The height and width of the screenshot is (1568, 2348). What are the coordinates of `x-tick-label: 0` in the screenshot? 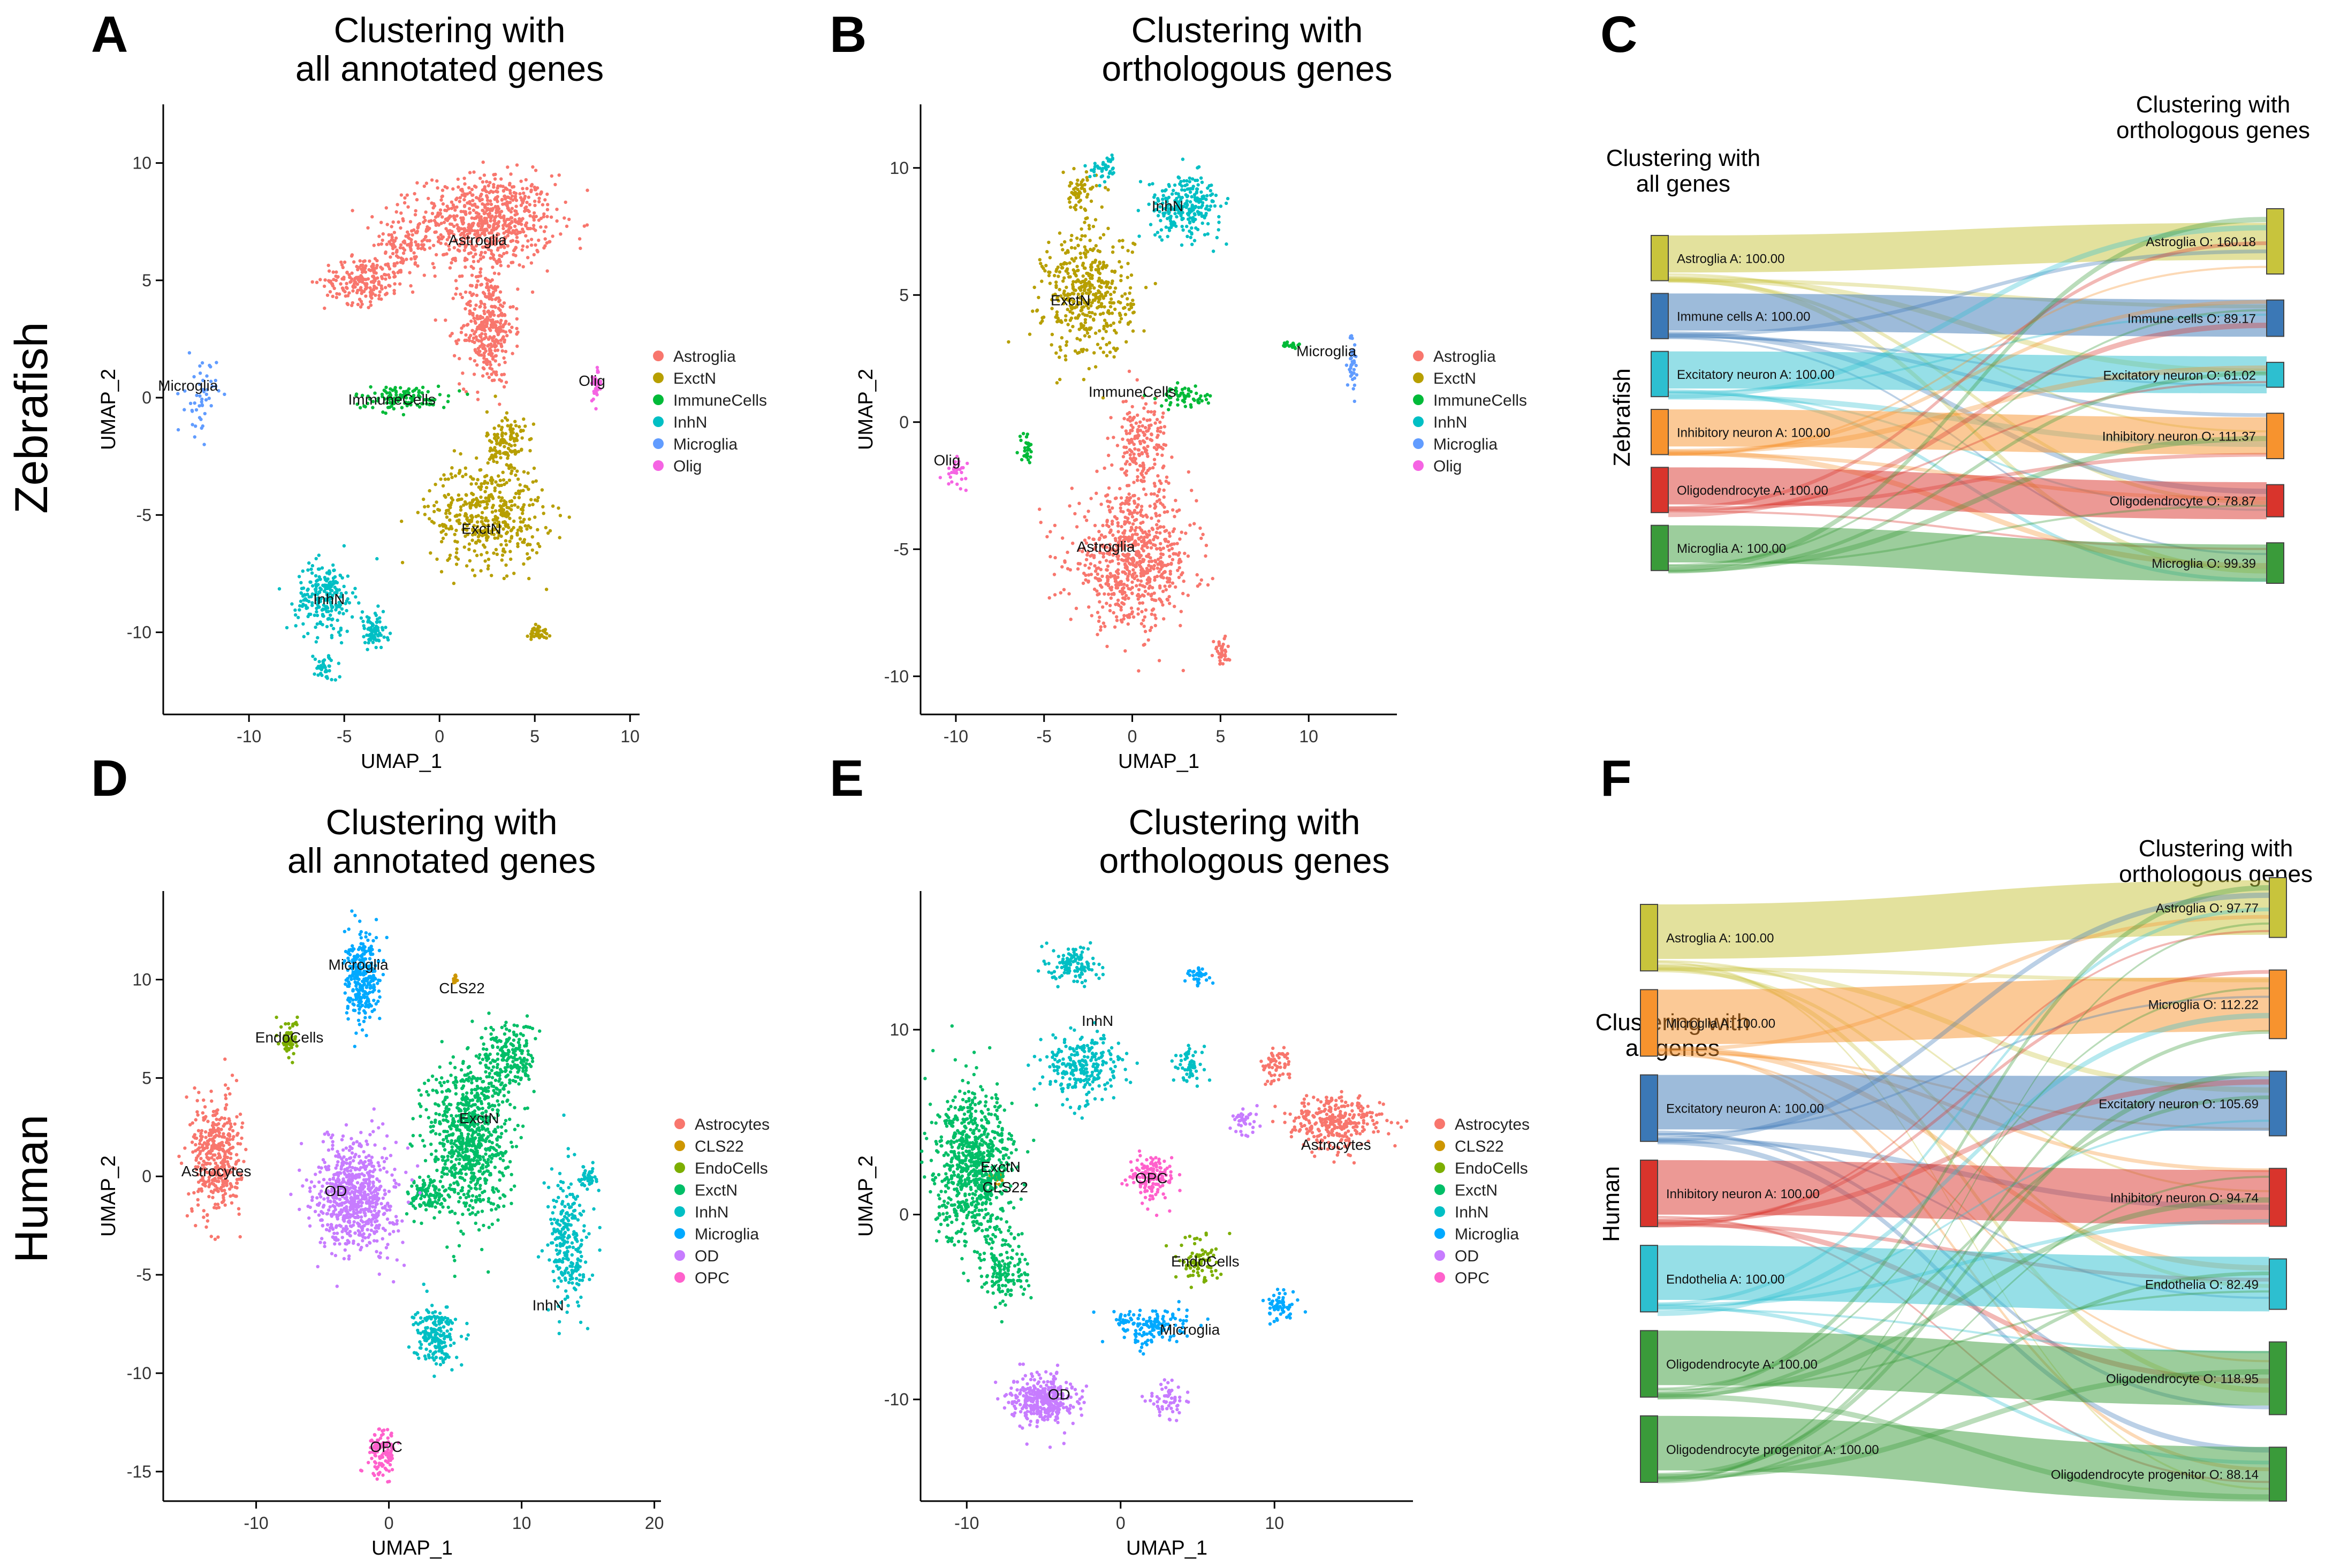 It's located at (439, 736).